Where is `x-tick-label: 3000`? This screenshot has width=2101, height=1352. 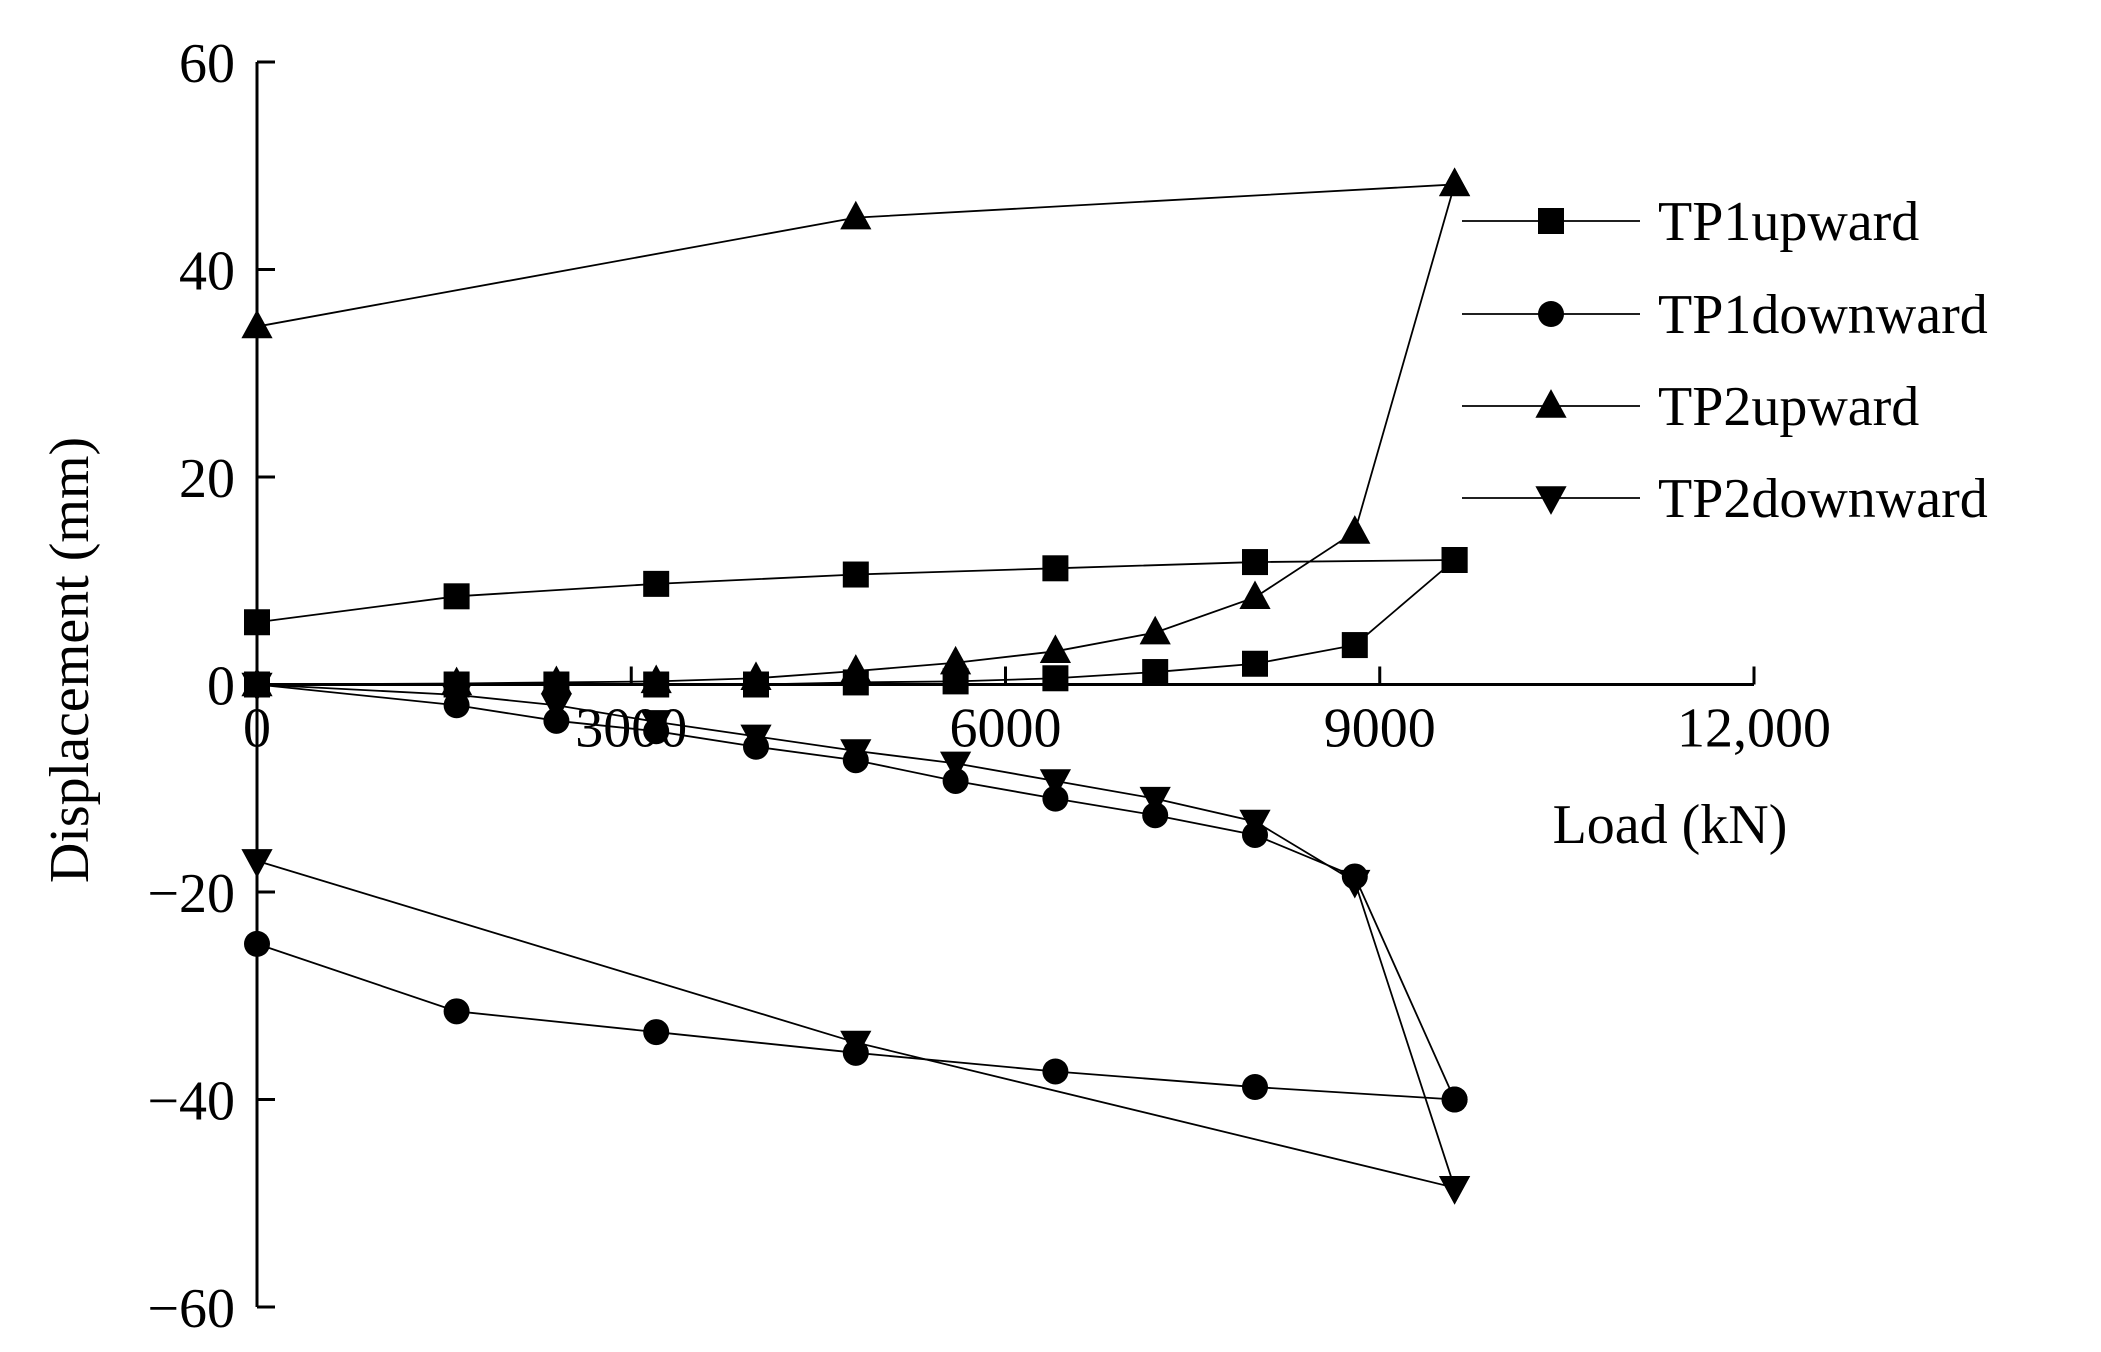 x-tick-label: 3000 is located at coordinates (631, 729).